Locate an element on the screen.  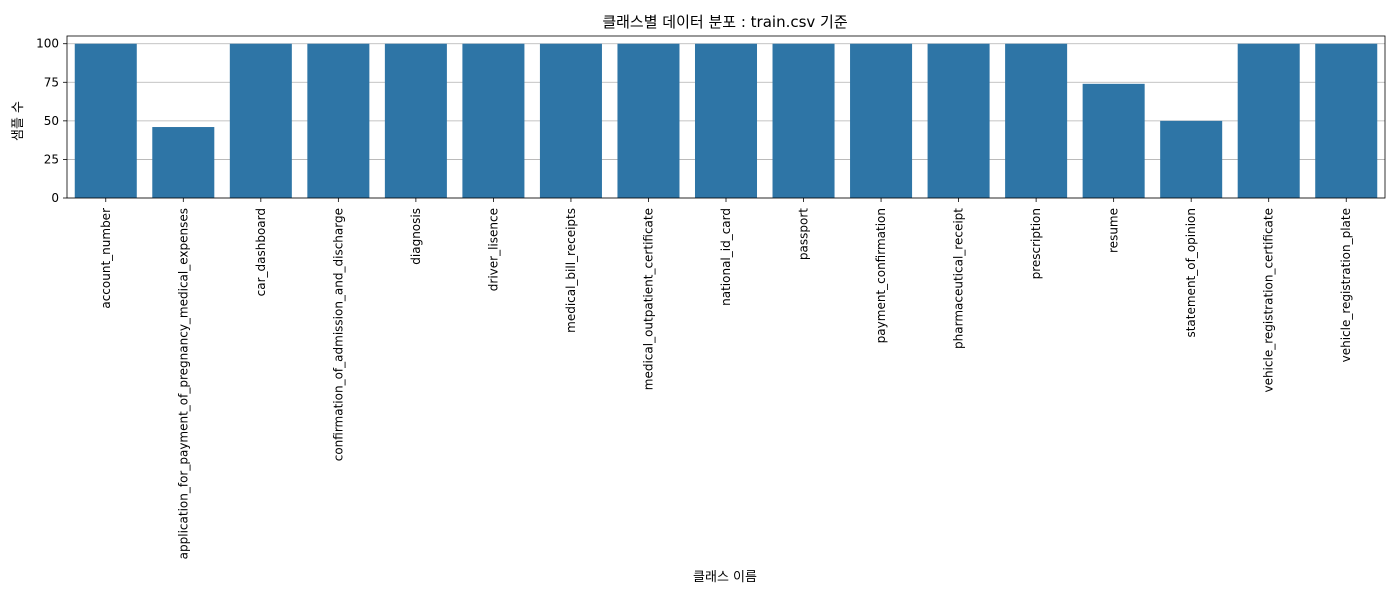
y-tick-label: 0 is located at coordinates (55, 198).